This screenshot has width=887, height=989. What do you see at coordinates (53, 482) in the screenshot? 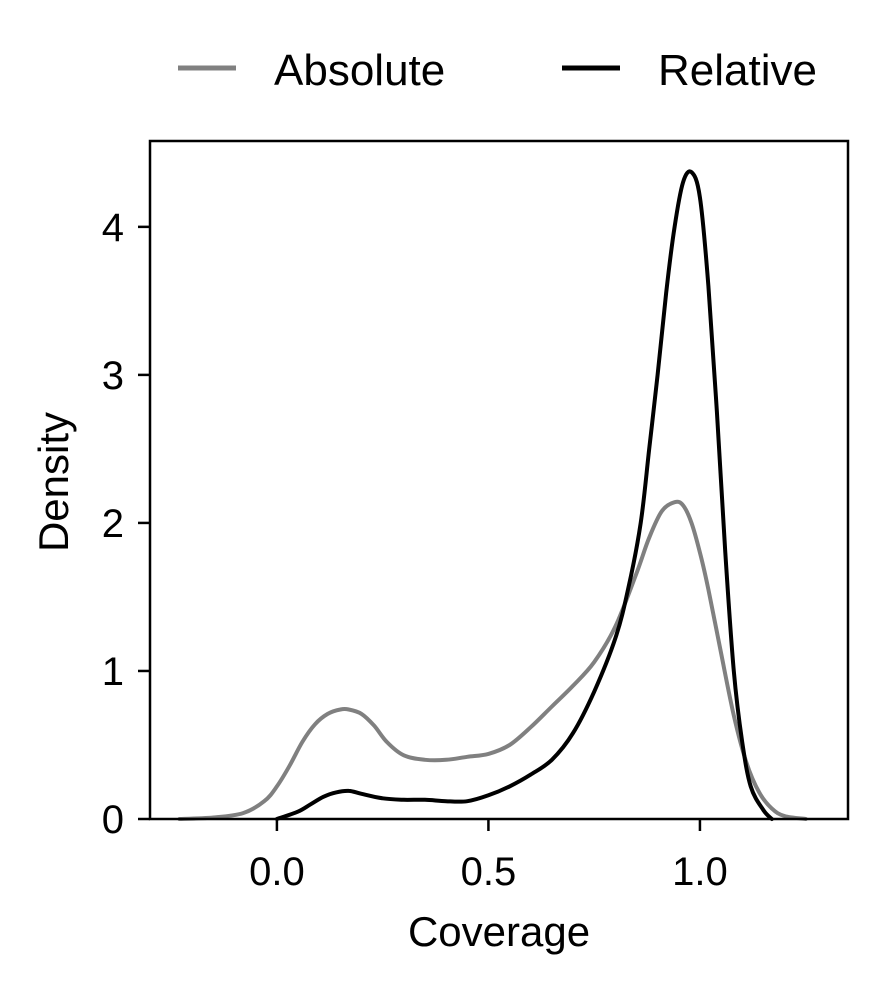
I see `y-axis-title: Density` at bounding box center [53, 482].